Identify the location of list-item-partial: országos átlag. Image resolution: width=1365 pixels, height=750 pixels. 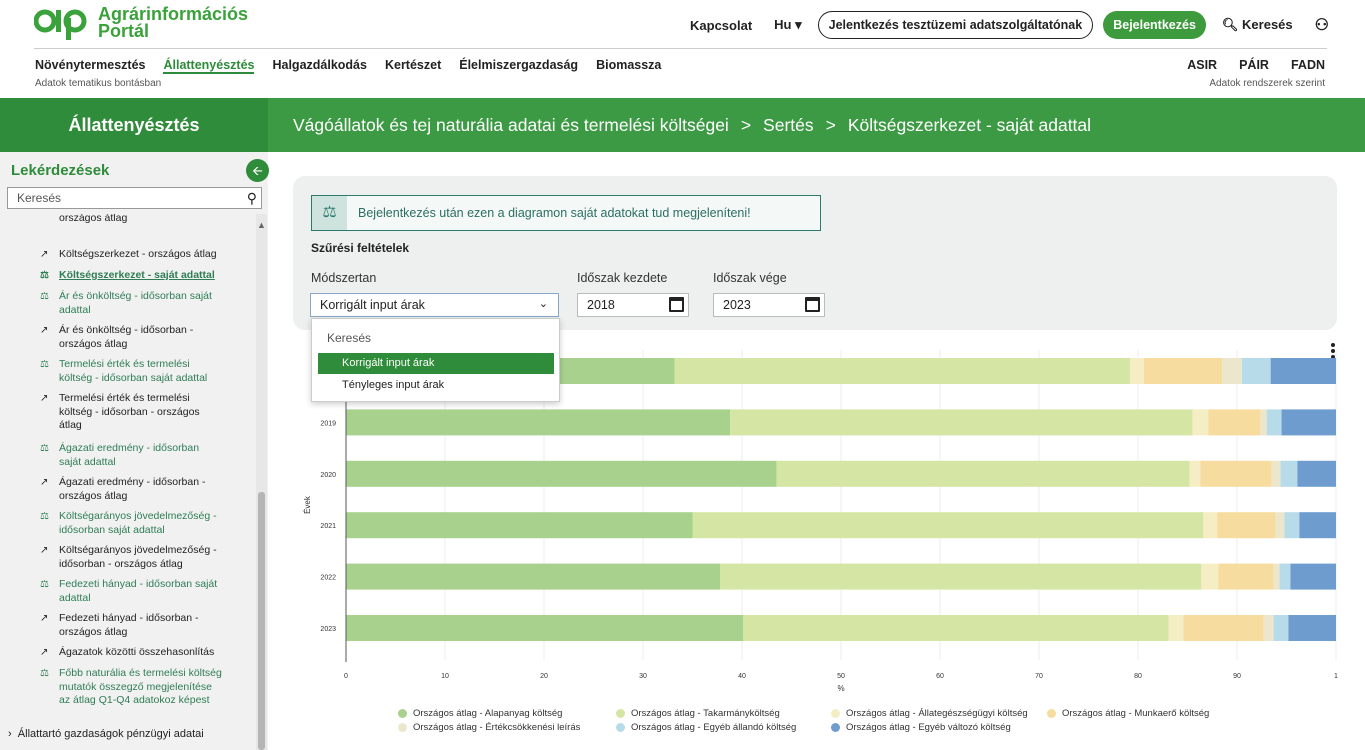
(93, 219).